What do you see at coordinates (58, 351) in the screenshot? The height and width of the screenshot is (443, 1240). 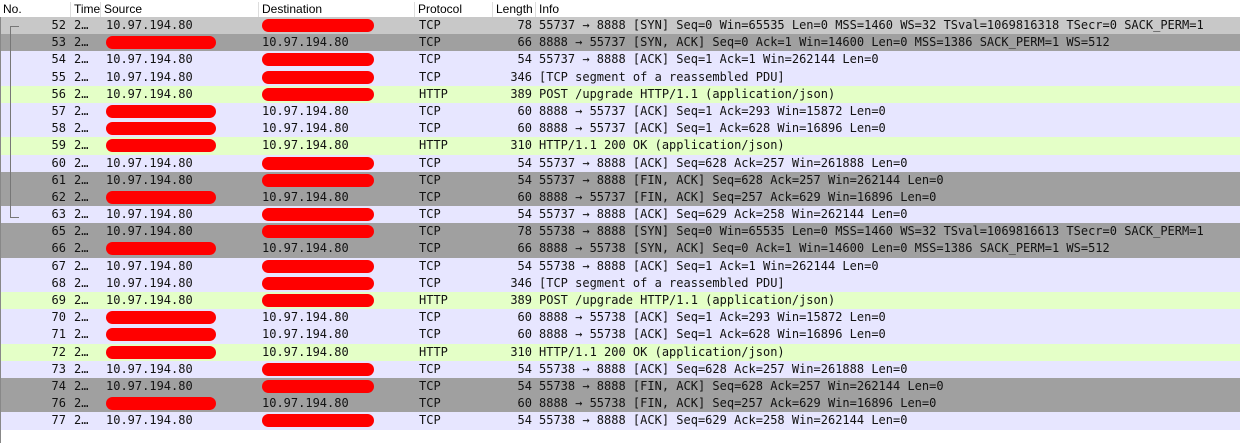 I see `cell-no: 72` at bounding box center [58, 351].